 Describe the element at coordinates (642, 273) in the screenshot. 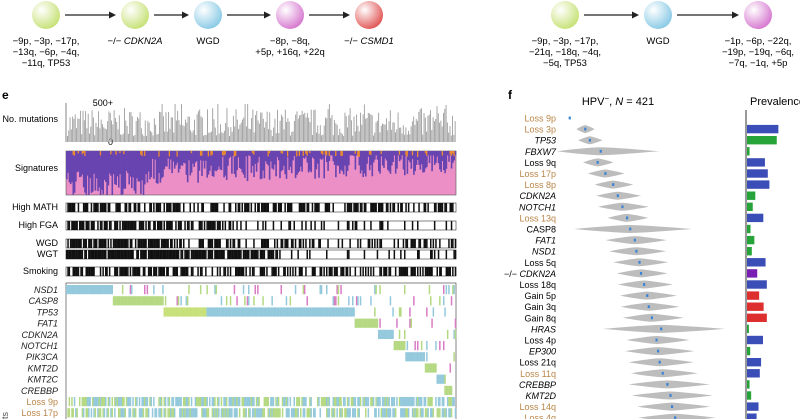

I see `violin` at that location.